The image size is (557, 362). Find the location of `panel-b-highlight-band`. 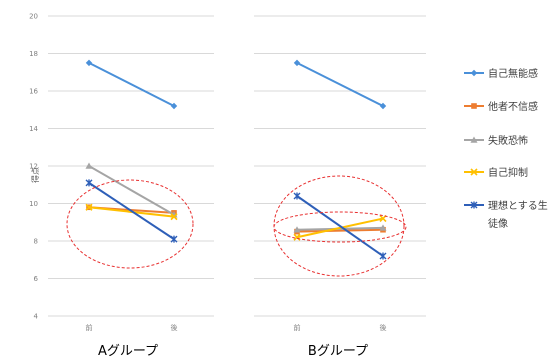

panel-b-highlight-band is located at coordinates (340, 227).